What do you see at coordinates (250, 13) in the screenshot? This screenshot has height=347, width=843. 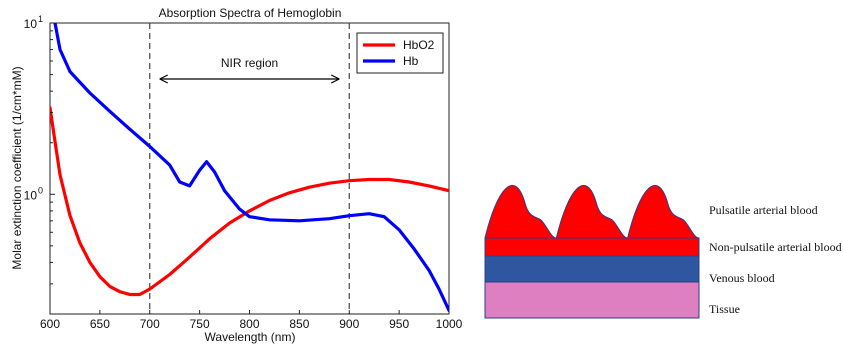 I see `chart-title: Absorption Spectra of Hemoglobin` at bounding box center [250, 13].